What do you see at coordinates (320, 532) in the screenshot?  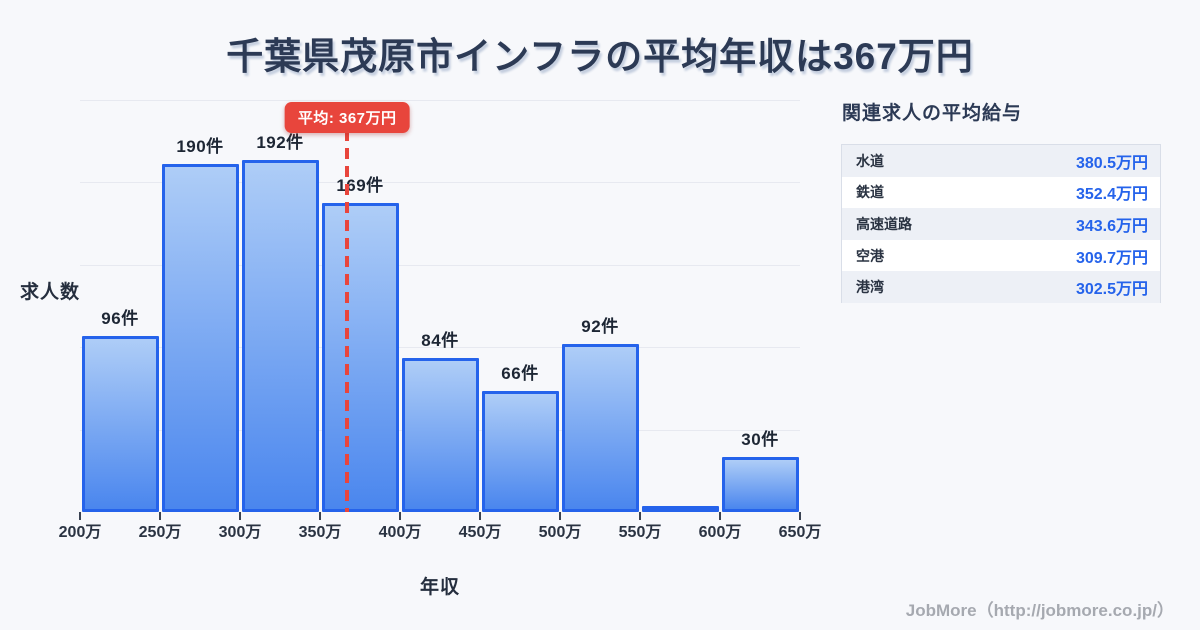 I see `x-tick-label: 350万` at bounding box center [320, 532].